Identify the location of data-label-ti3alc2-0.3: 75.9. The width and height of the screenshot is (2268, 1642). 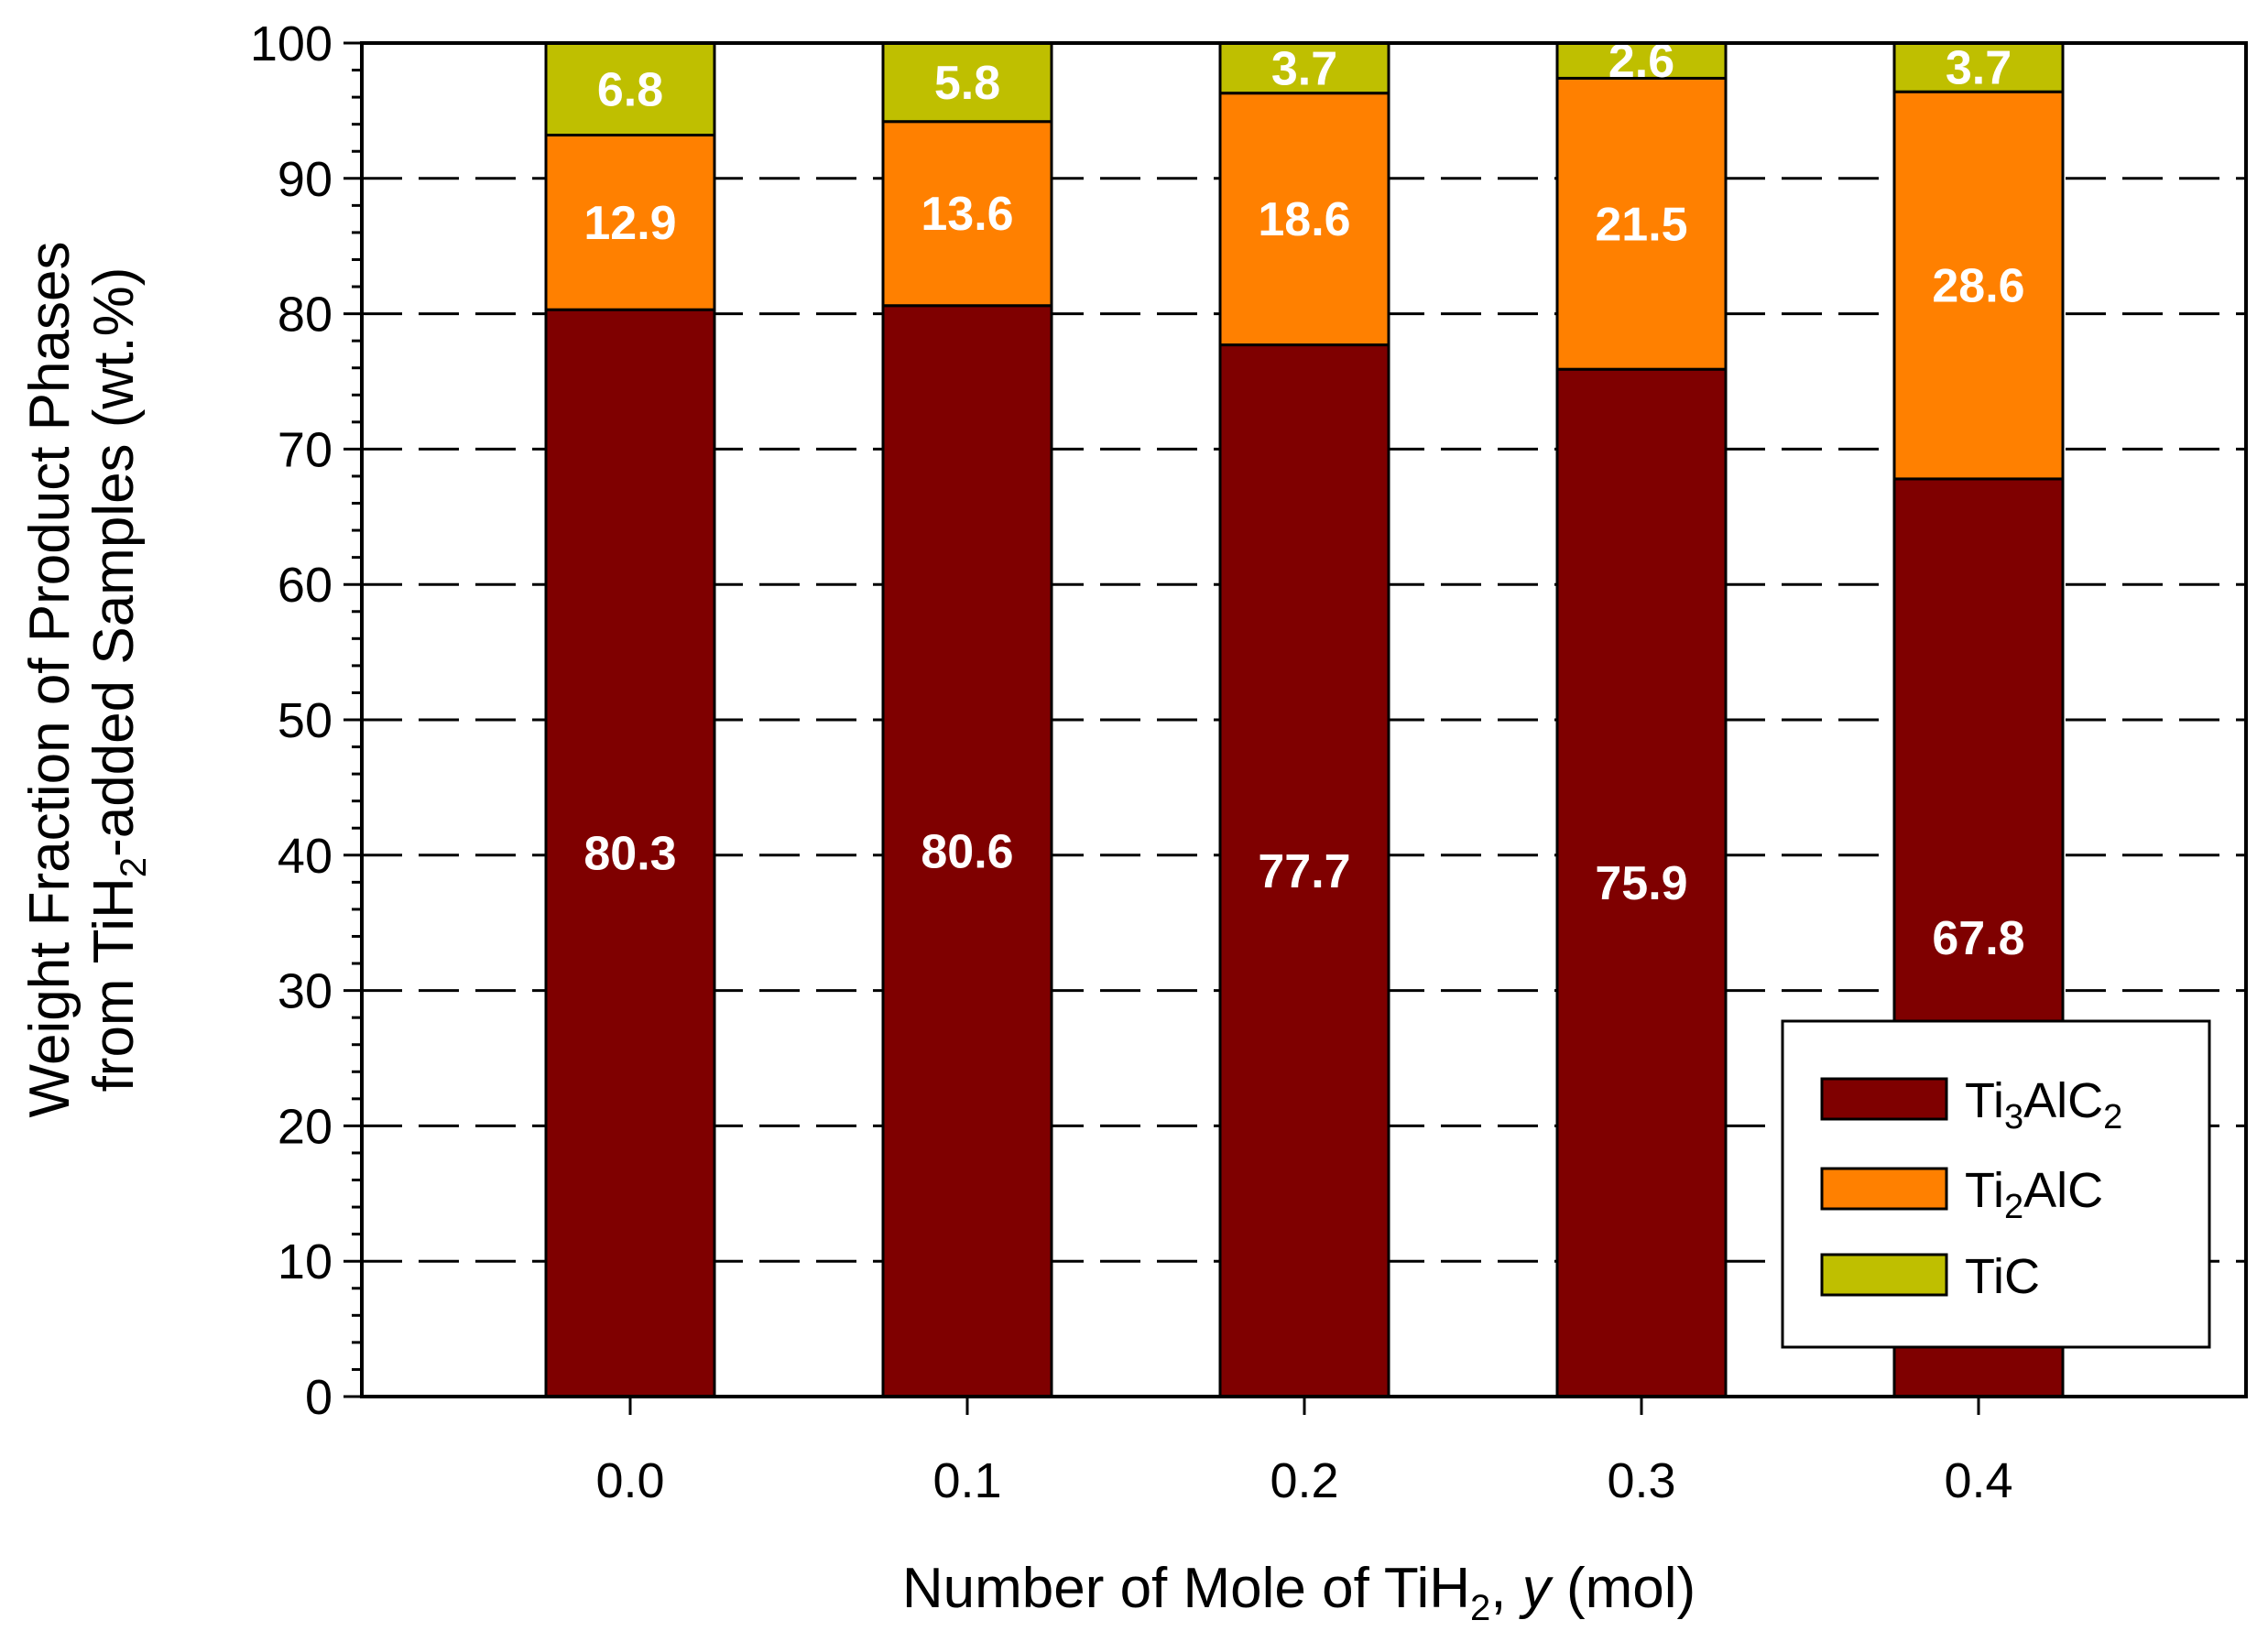
(1641, 884).